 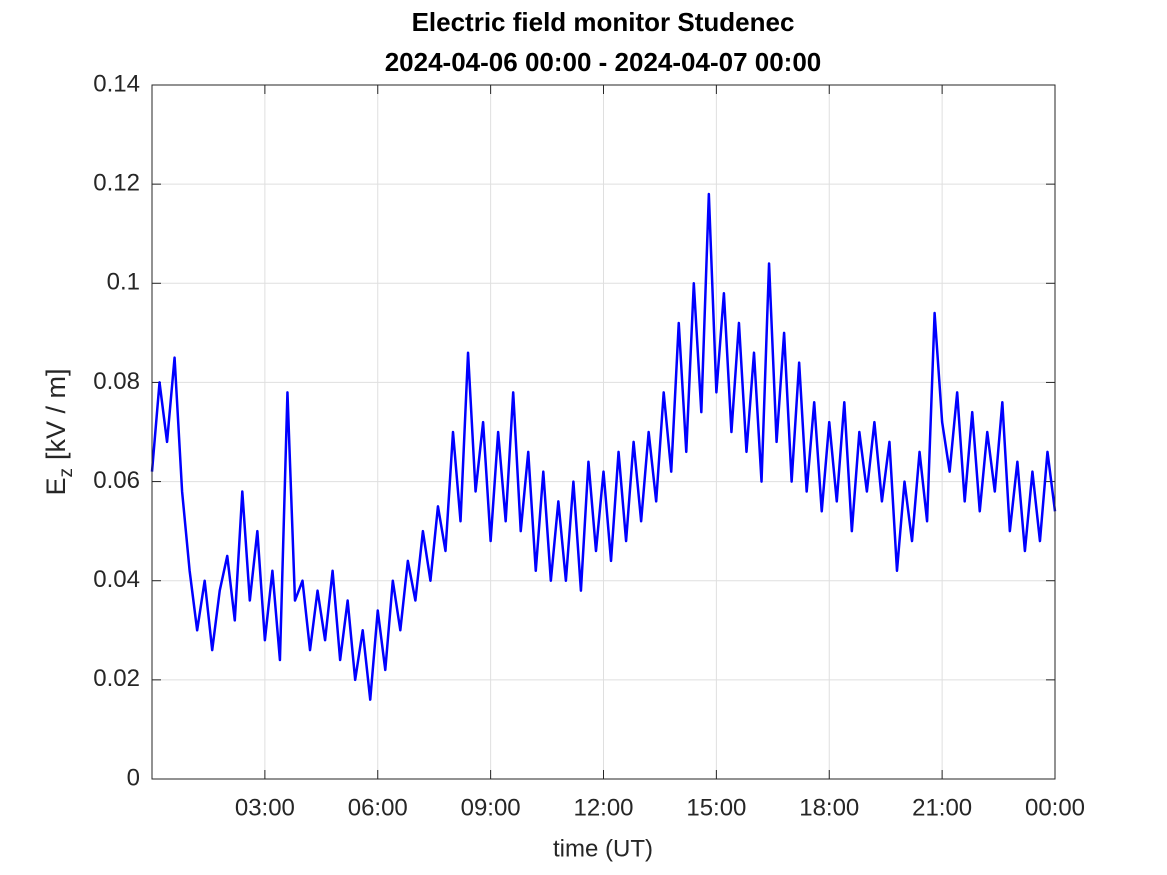 I want to click on y-tick-label: 0.04, so click(x=116, y=579).